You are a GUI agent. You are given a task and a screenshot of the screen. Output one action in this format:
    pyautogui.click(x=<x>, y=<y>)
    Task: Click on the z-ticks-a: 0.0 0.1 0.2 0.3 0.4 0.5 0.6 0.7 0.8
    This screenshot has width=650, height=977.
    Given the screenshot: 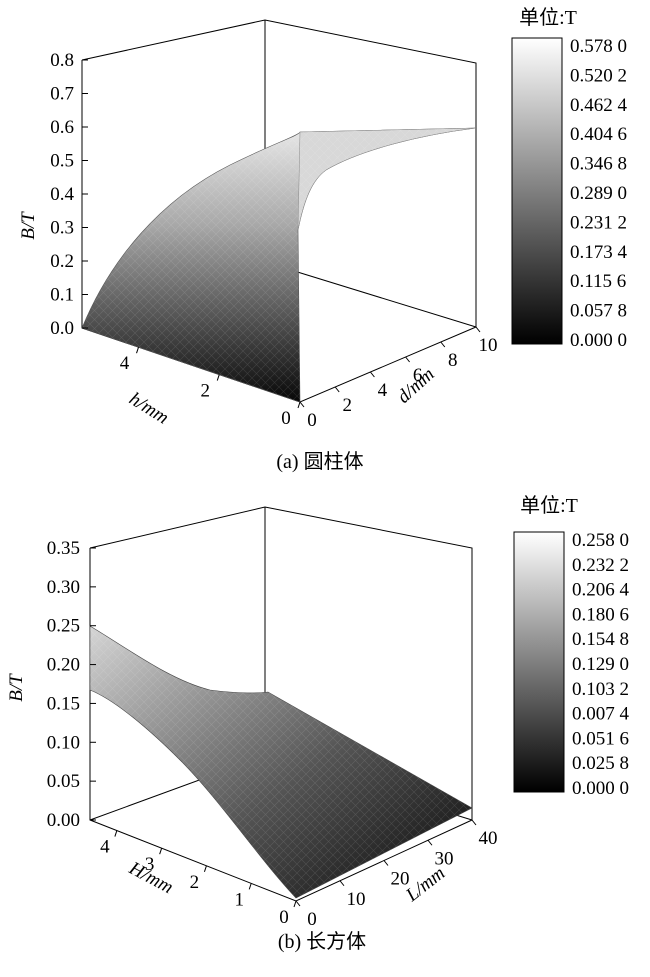 What is the action you would take?
    pyautogui.click(x=69, y=194)
    